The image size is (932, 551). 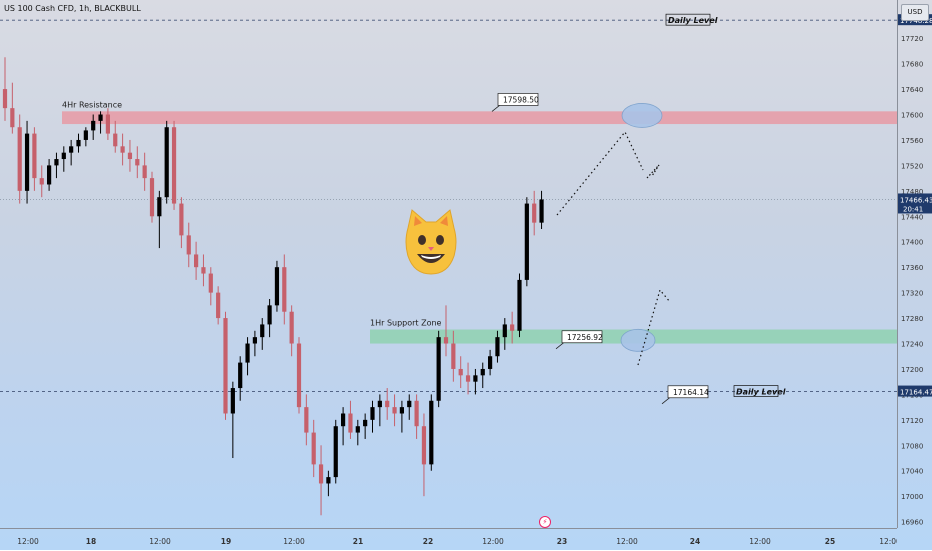 I want to click on time-tick-label: 25, so click(x=830, y=541).